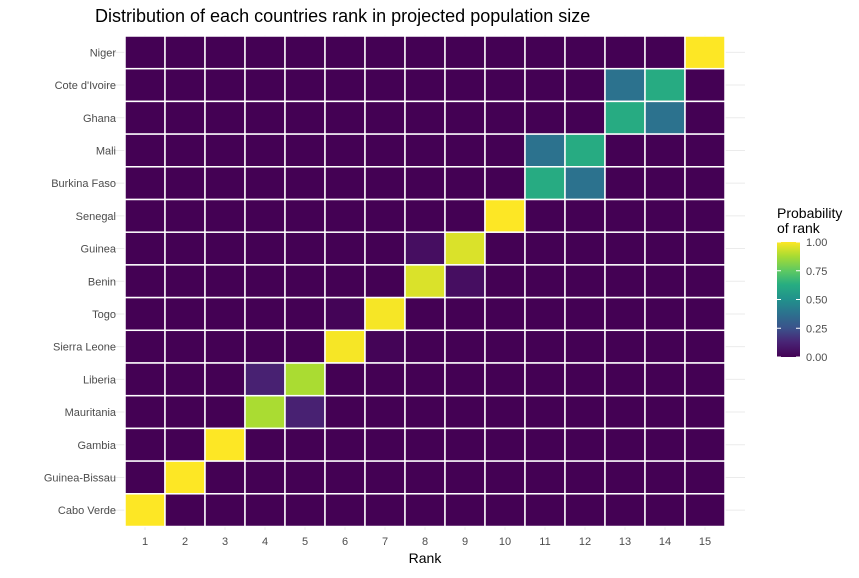  Describe the element at coordinates (809, 213) in the screenshot. I see `legend-title-line1: Probability` at that location.